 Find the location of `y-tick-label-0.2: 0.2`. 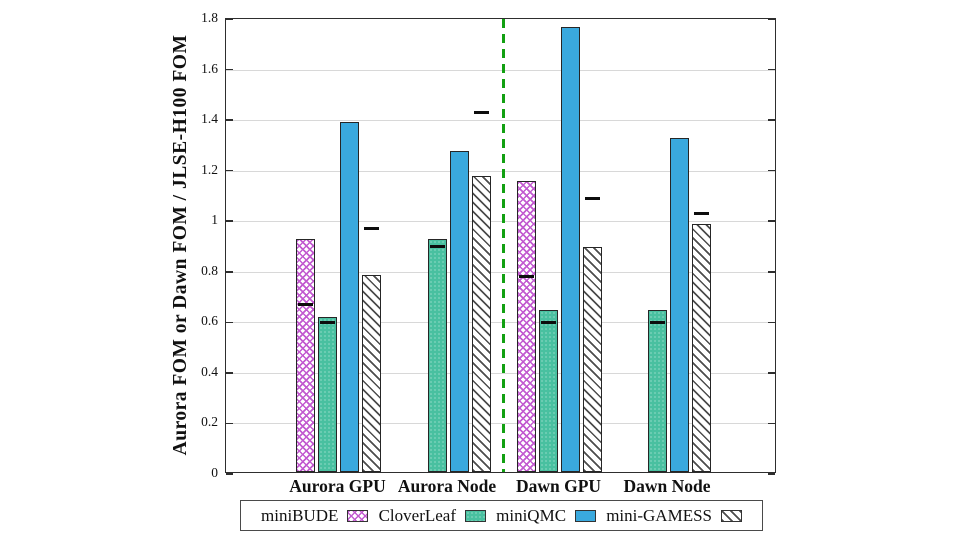

y-tick-label-0.2: 0.2 is located at coordinates (209, 422).